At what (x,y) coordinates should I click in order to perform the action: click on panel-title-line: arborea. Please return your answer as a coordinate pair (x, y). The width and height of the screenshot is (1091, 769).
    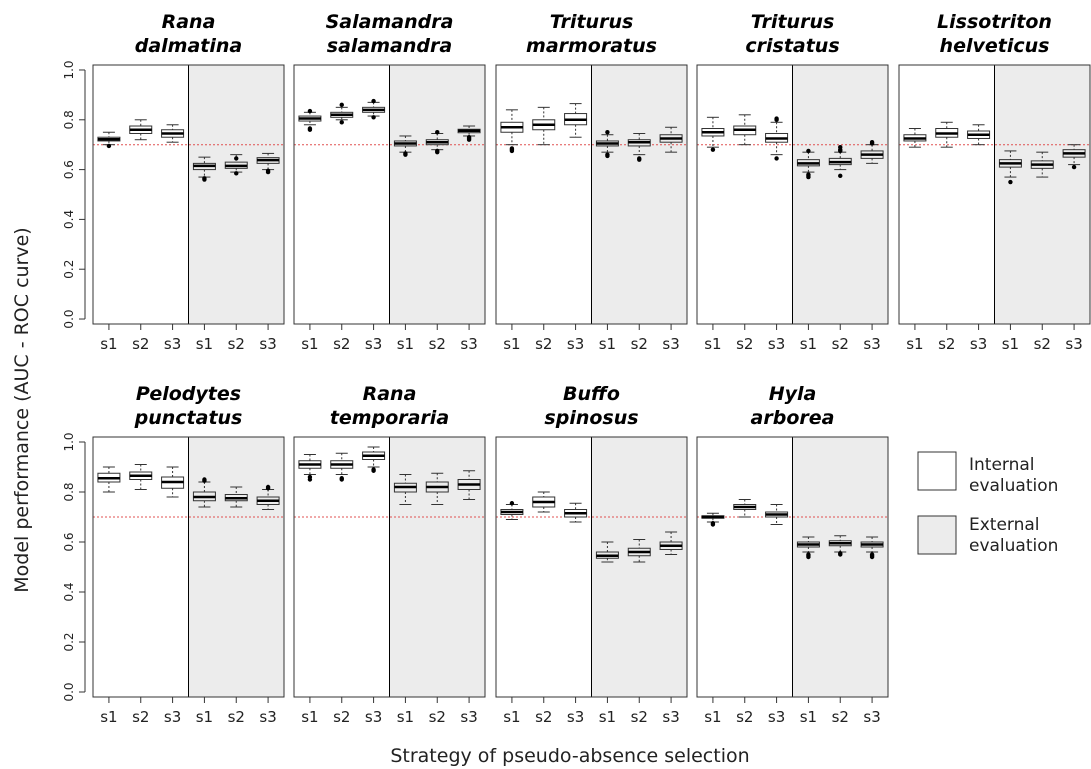
    Looking at the image, I should click on (793, 418).